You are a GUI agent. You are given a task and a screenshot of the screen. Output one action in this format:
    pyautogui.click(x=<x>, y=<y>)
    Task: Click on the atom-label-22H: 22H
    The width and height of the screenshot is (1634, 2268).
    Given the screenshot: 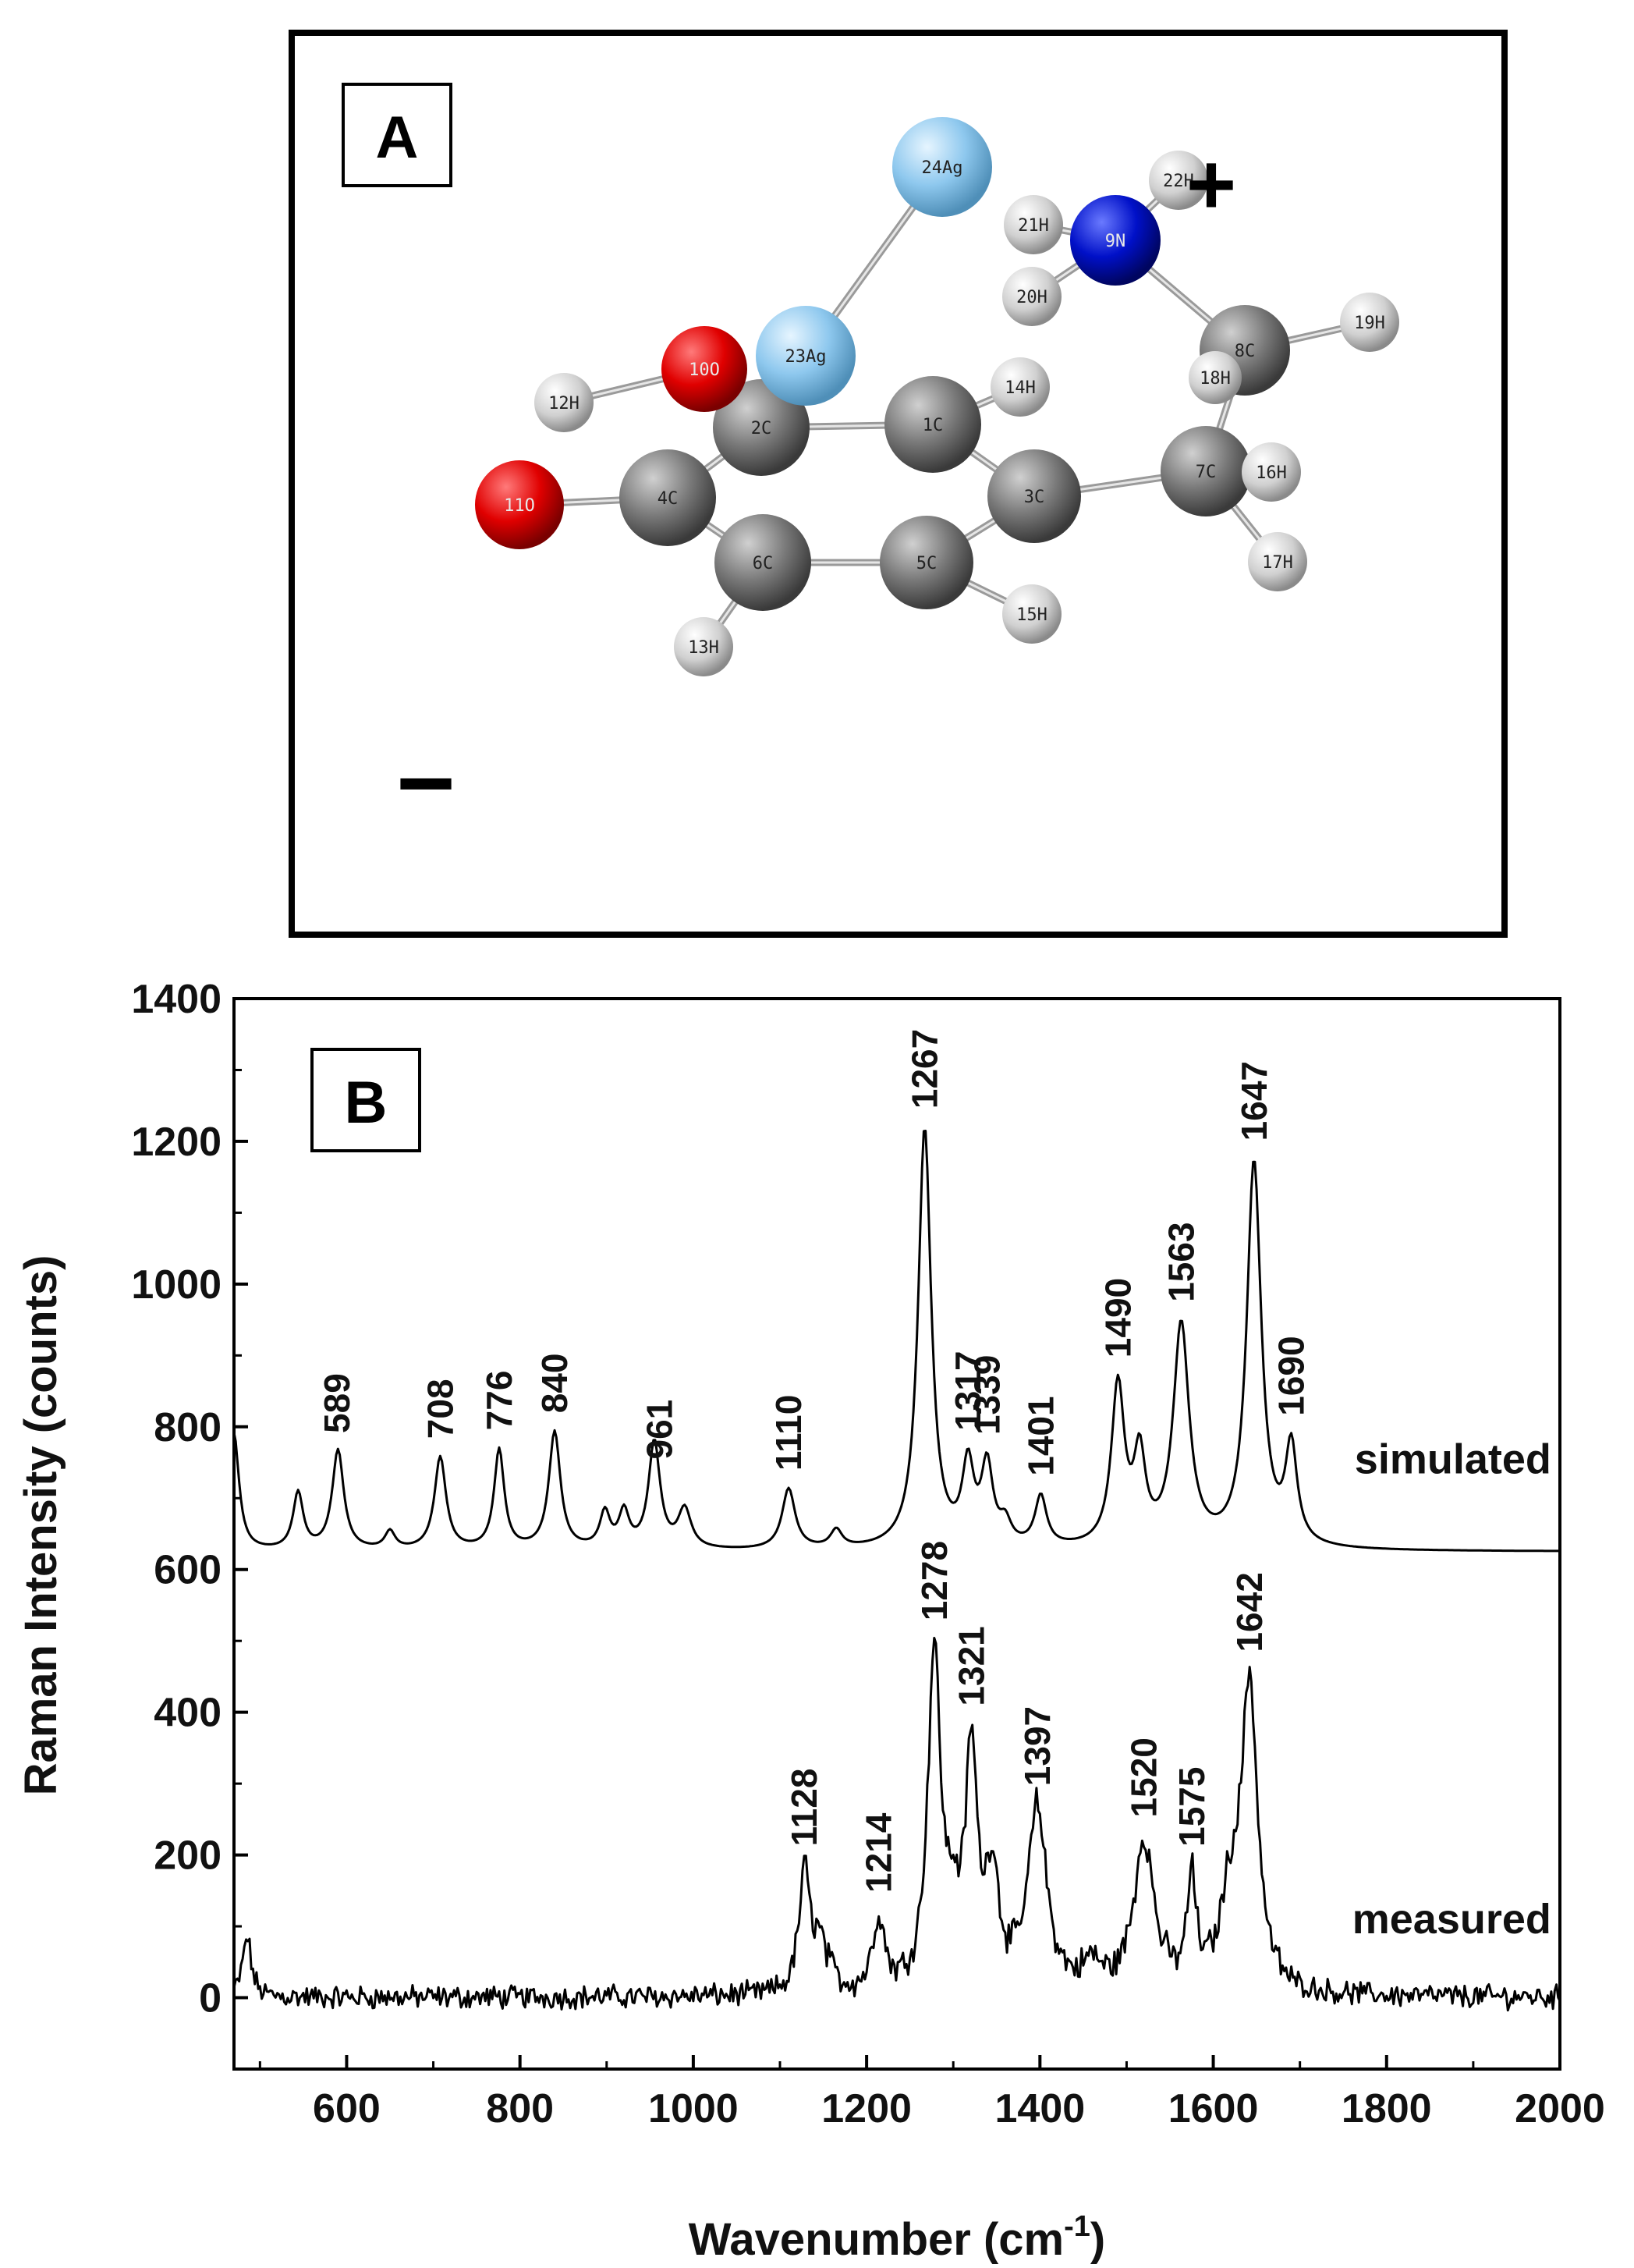 What is the action you would take?
    pyautogui.click(x=1178, y=182)
    